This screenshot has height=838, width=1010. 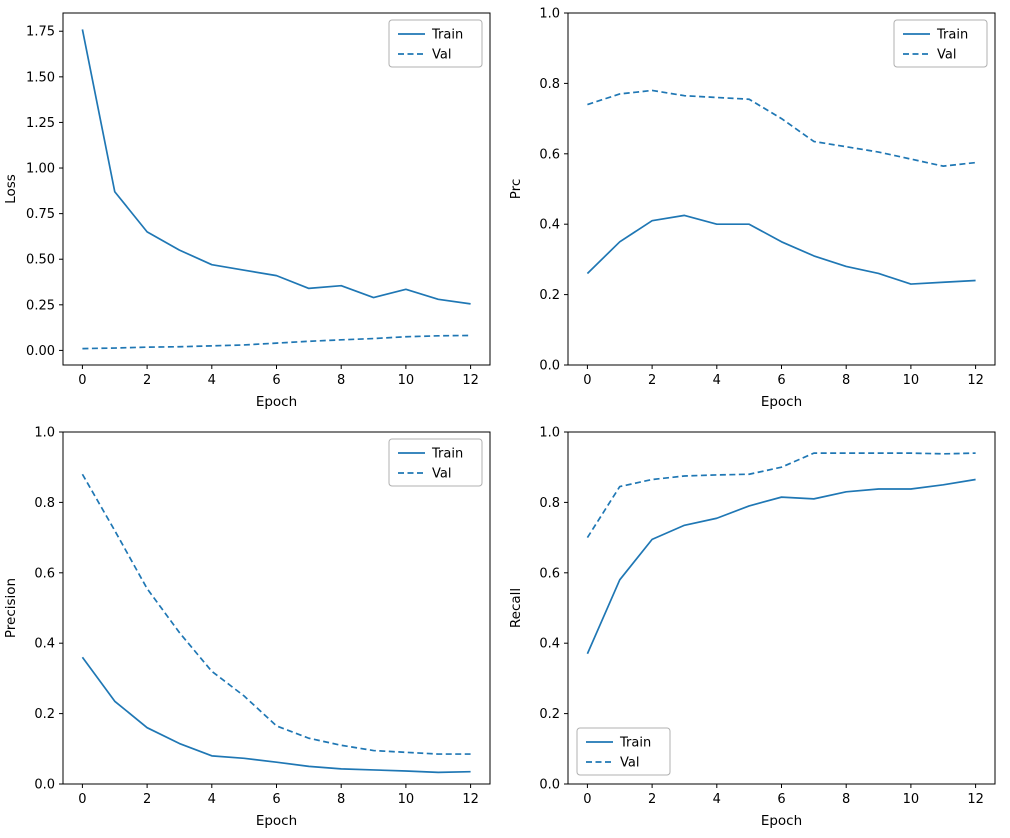 I want to click on y-axis-label: Recall, so click(x=516, y=608).